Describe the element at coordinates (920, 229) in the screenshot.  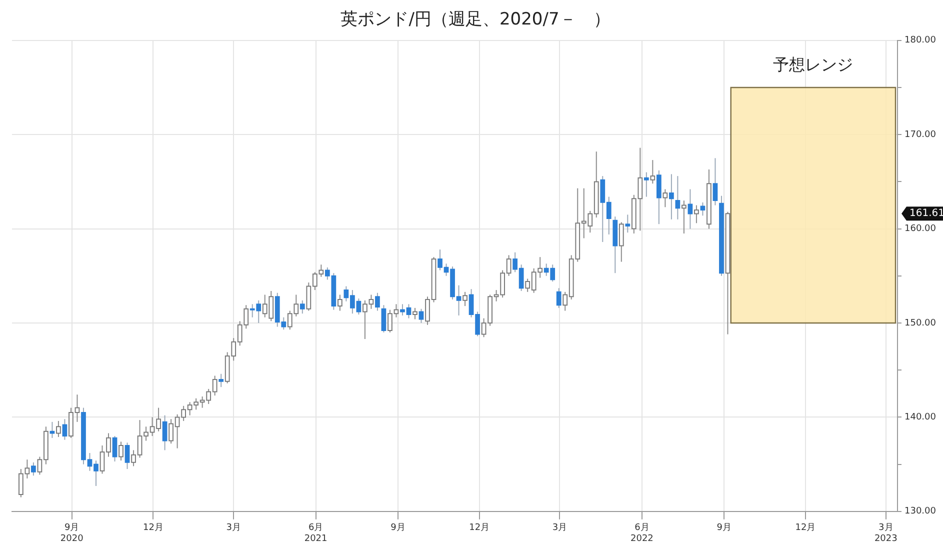
I see `y-tick-label: 160.00` at that location.